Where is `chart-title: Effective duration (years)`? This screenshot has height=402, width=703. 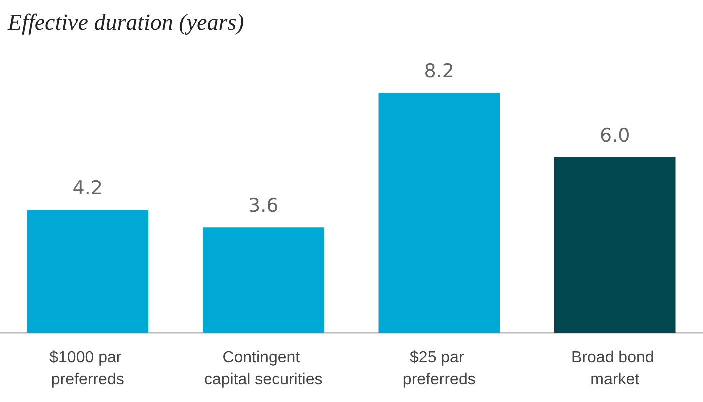
chart-title: Effective duration (years) is located at coordinates (125, 22).